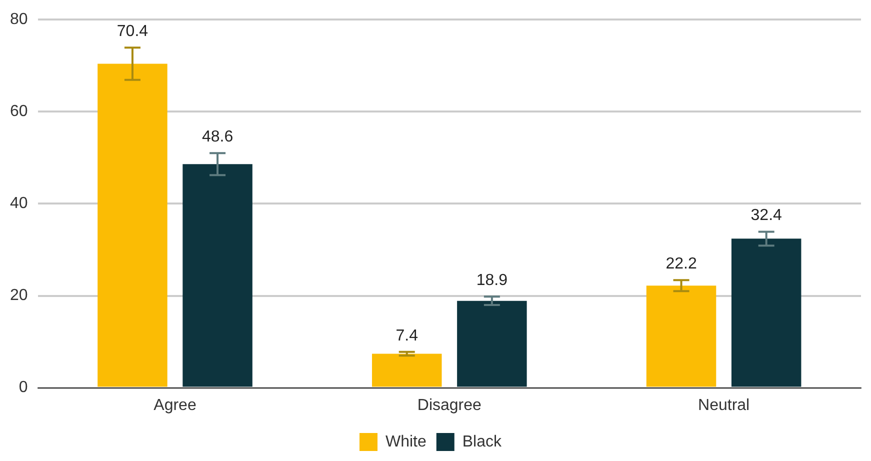  I want to click on legend-label: White, so click(405, 441).